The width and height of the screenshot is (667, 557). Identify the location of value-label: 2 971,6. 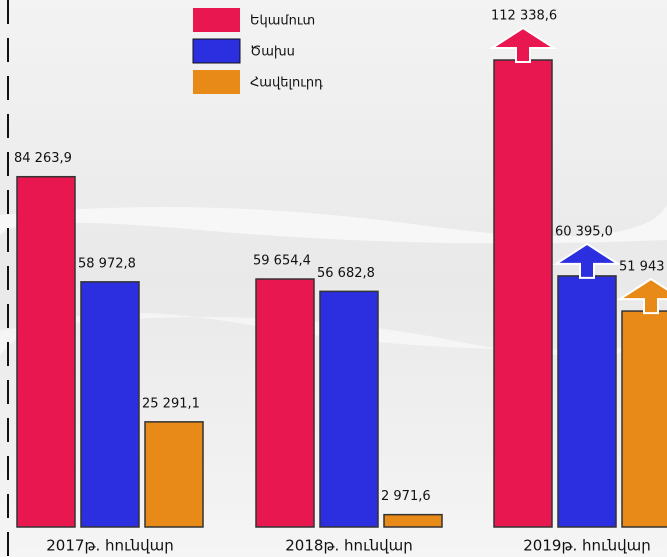
(406, 496).